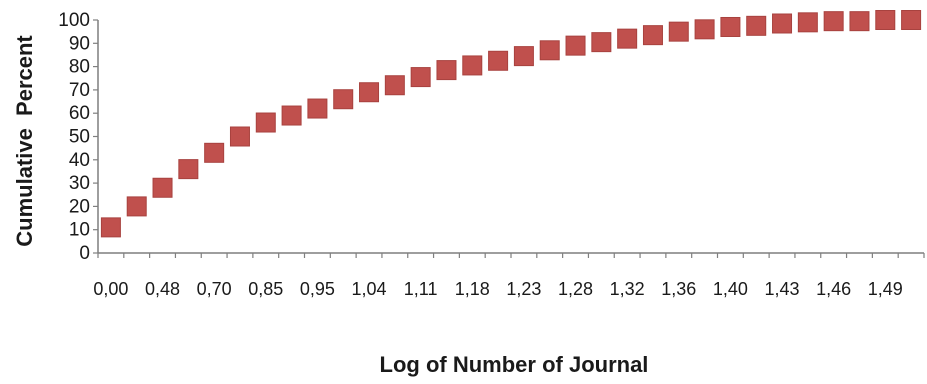  I want to click on y-axis-title: Cumulative Percent, so click(24, 141).